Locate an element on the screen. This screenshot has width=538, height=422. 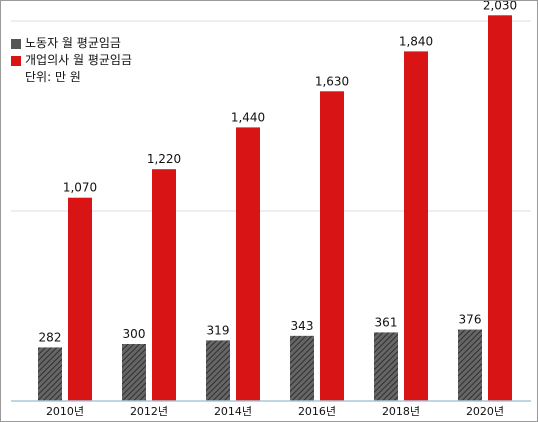
value-label-workers-0: 282 is located at coordinates (50, 337).